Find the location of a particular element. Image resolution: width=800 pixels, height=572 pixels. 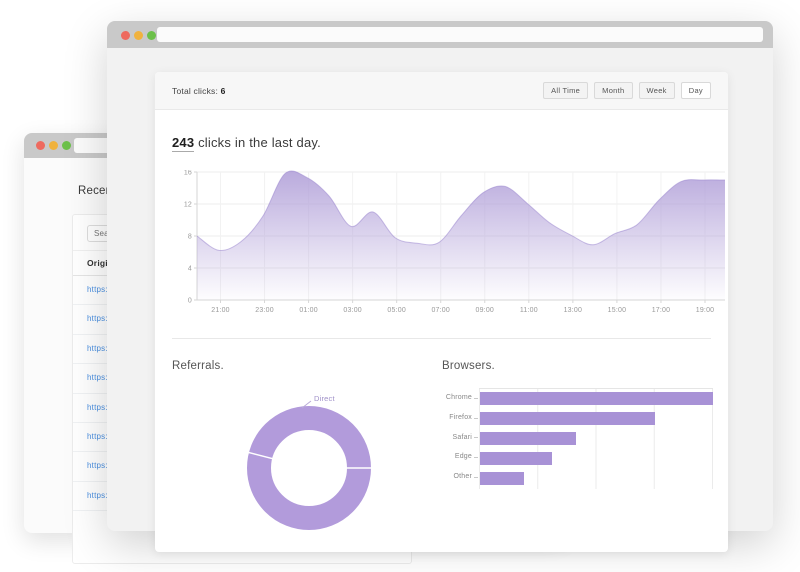

clicks-area-line is located at coordinates (461, 211).